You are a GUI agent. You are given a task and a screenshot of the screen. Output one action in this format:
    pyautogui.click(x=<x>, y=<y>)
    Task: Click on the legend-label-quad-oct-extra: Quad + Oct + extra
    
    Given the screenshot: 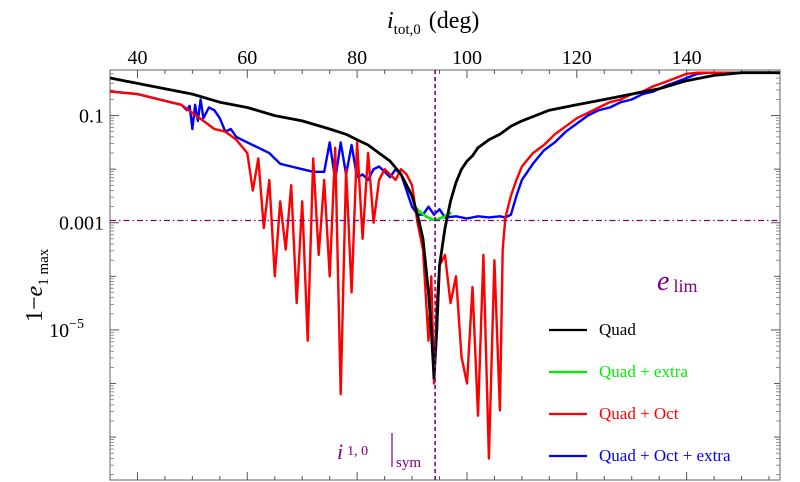 What is the action you would take?
    pyautogui.click(x=665, y=455)
    